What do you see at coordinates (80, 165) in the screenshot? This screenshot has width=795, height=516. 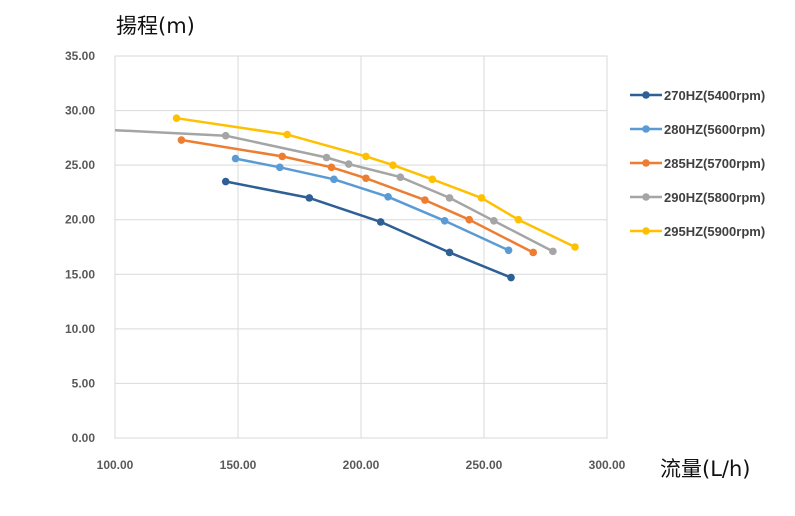 I see `y-tick-label: 25.00` at bounding box center [80, 165].